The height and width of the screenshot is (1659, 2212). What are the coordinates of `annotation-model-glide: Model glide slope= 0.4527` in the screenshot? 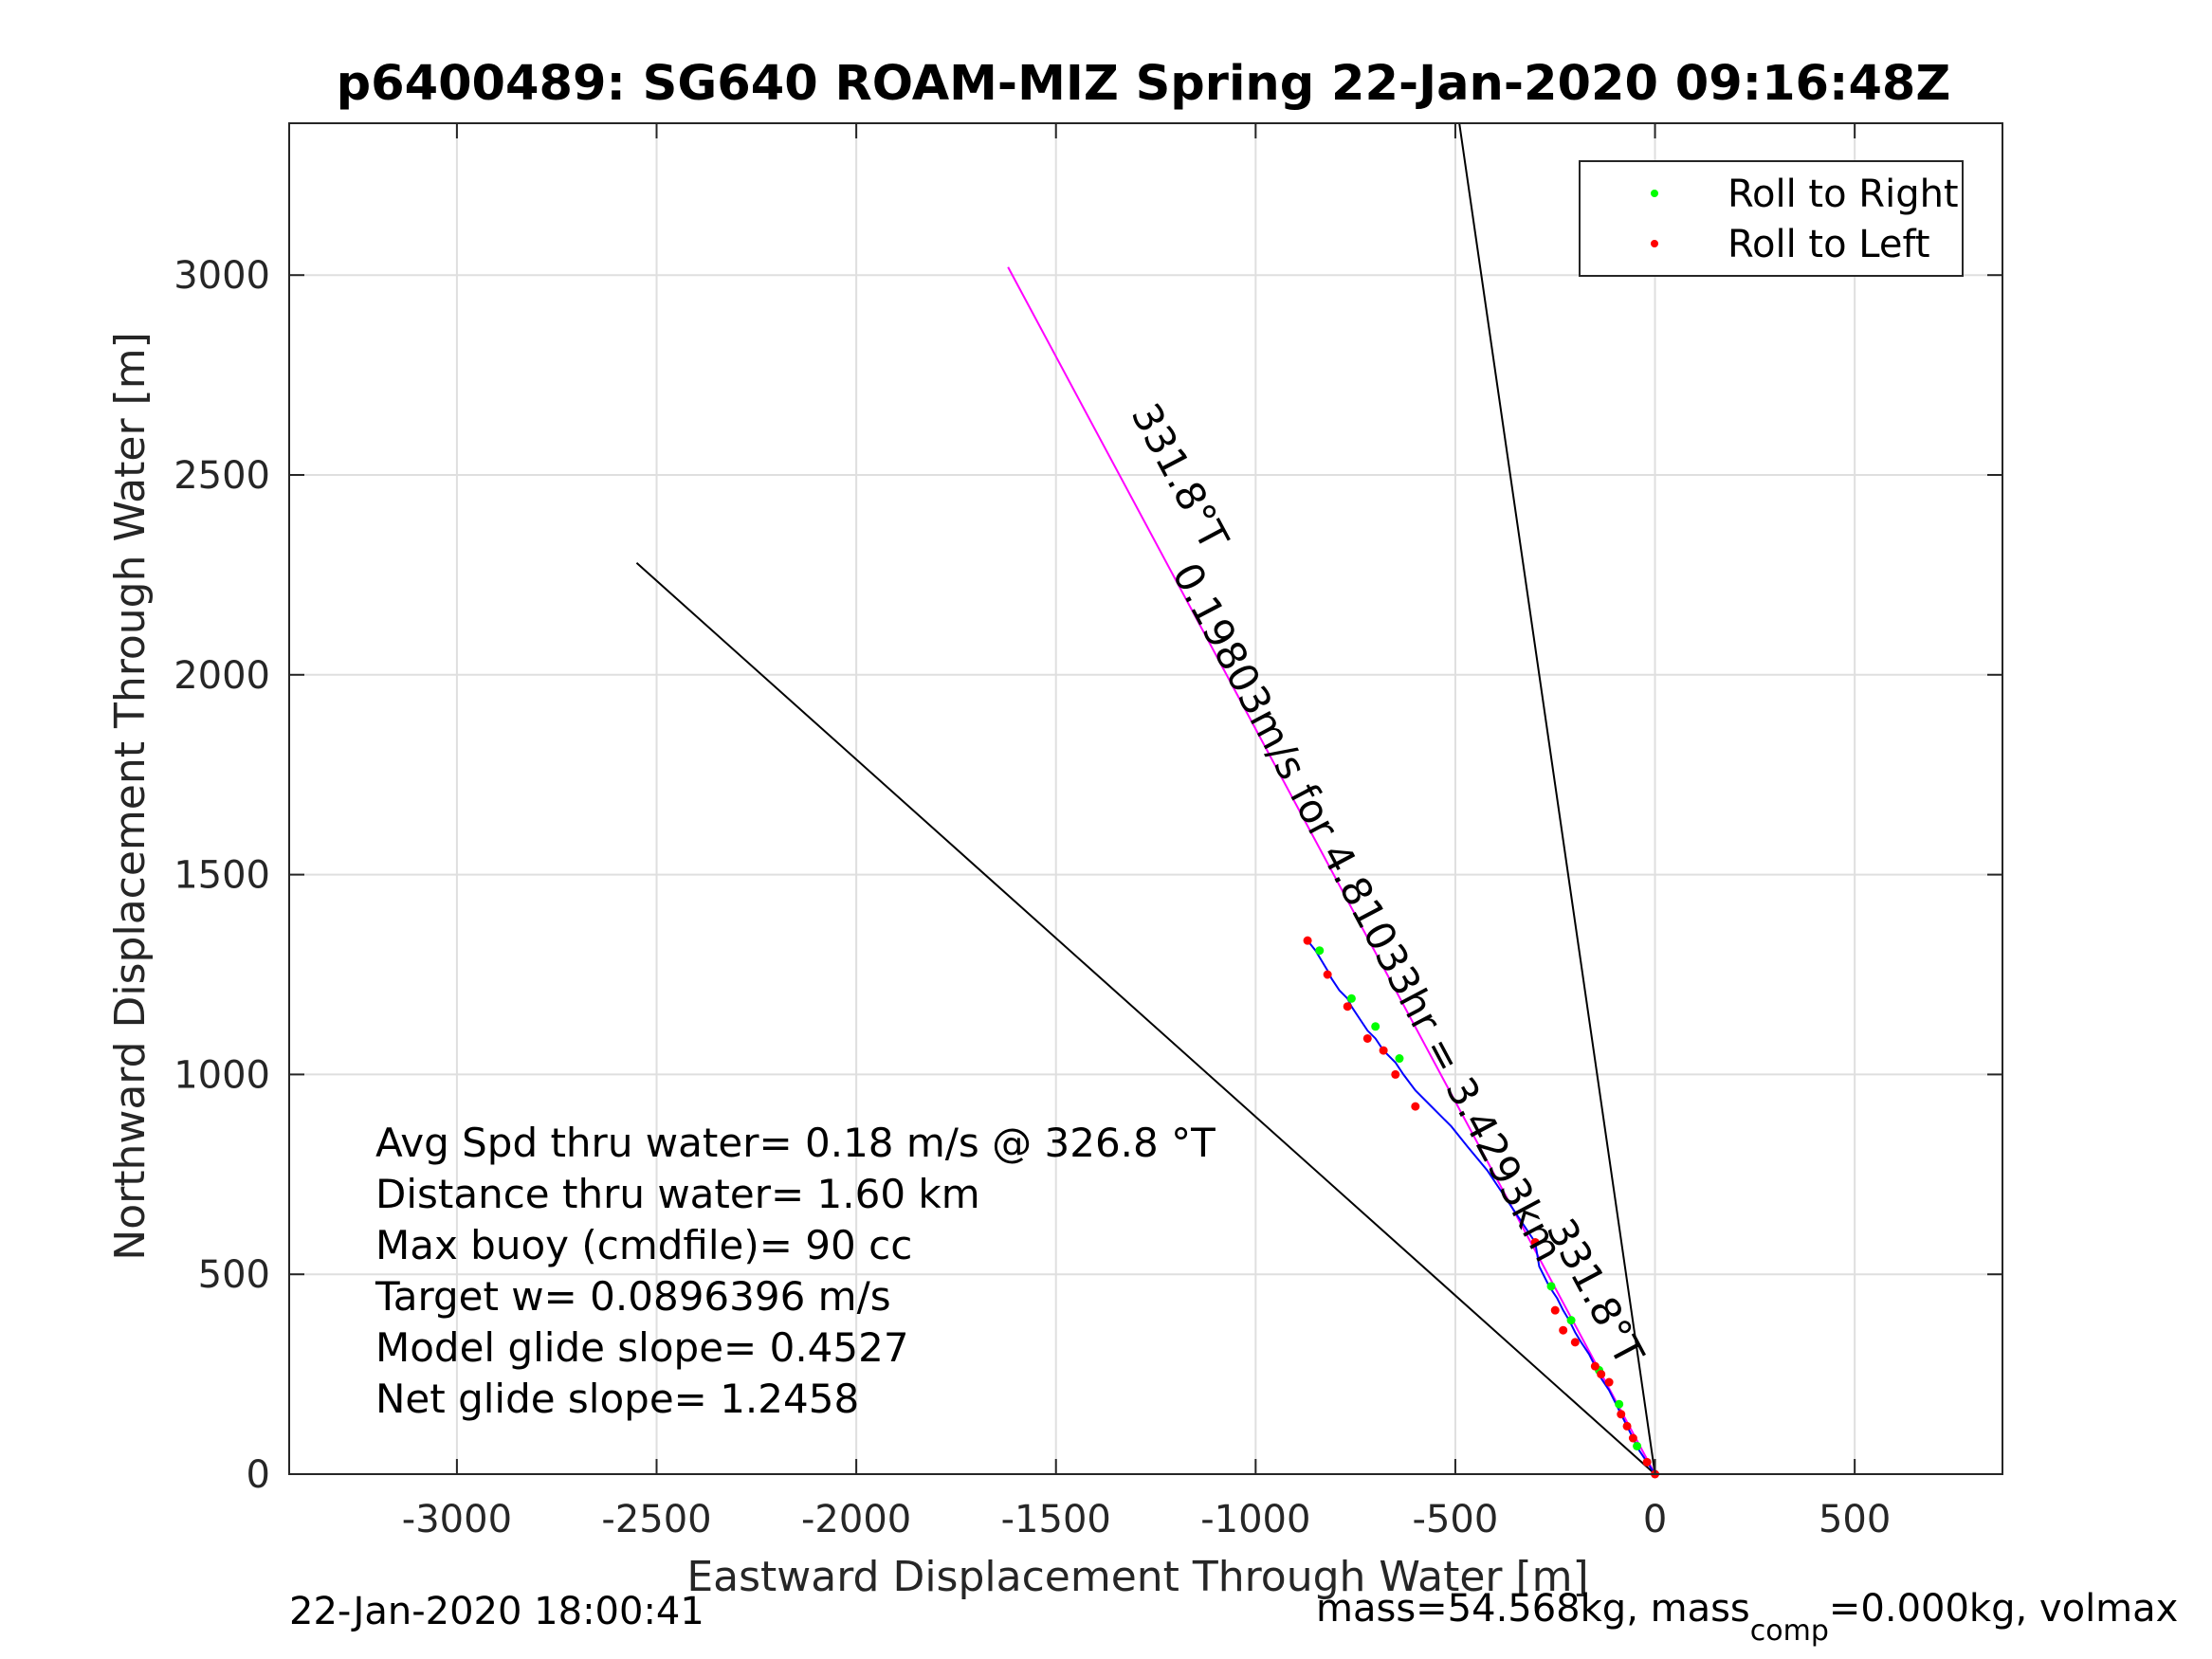 It's located at (642, 1347).